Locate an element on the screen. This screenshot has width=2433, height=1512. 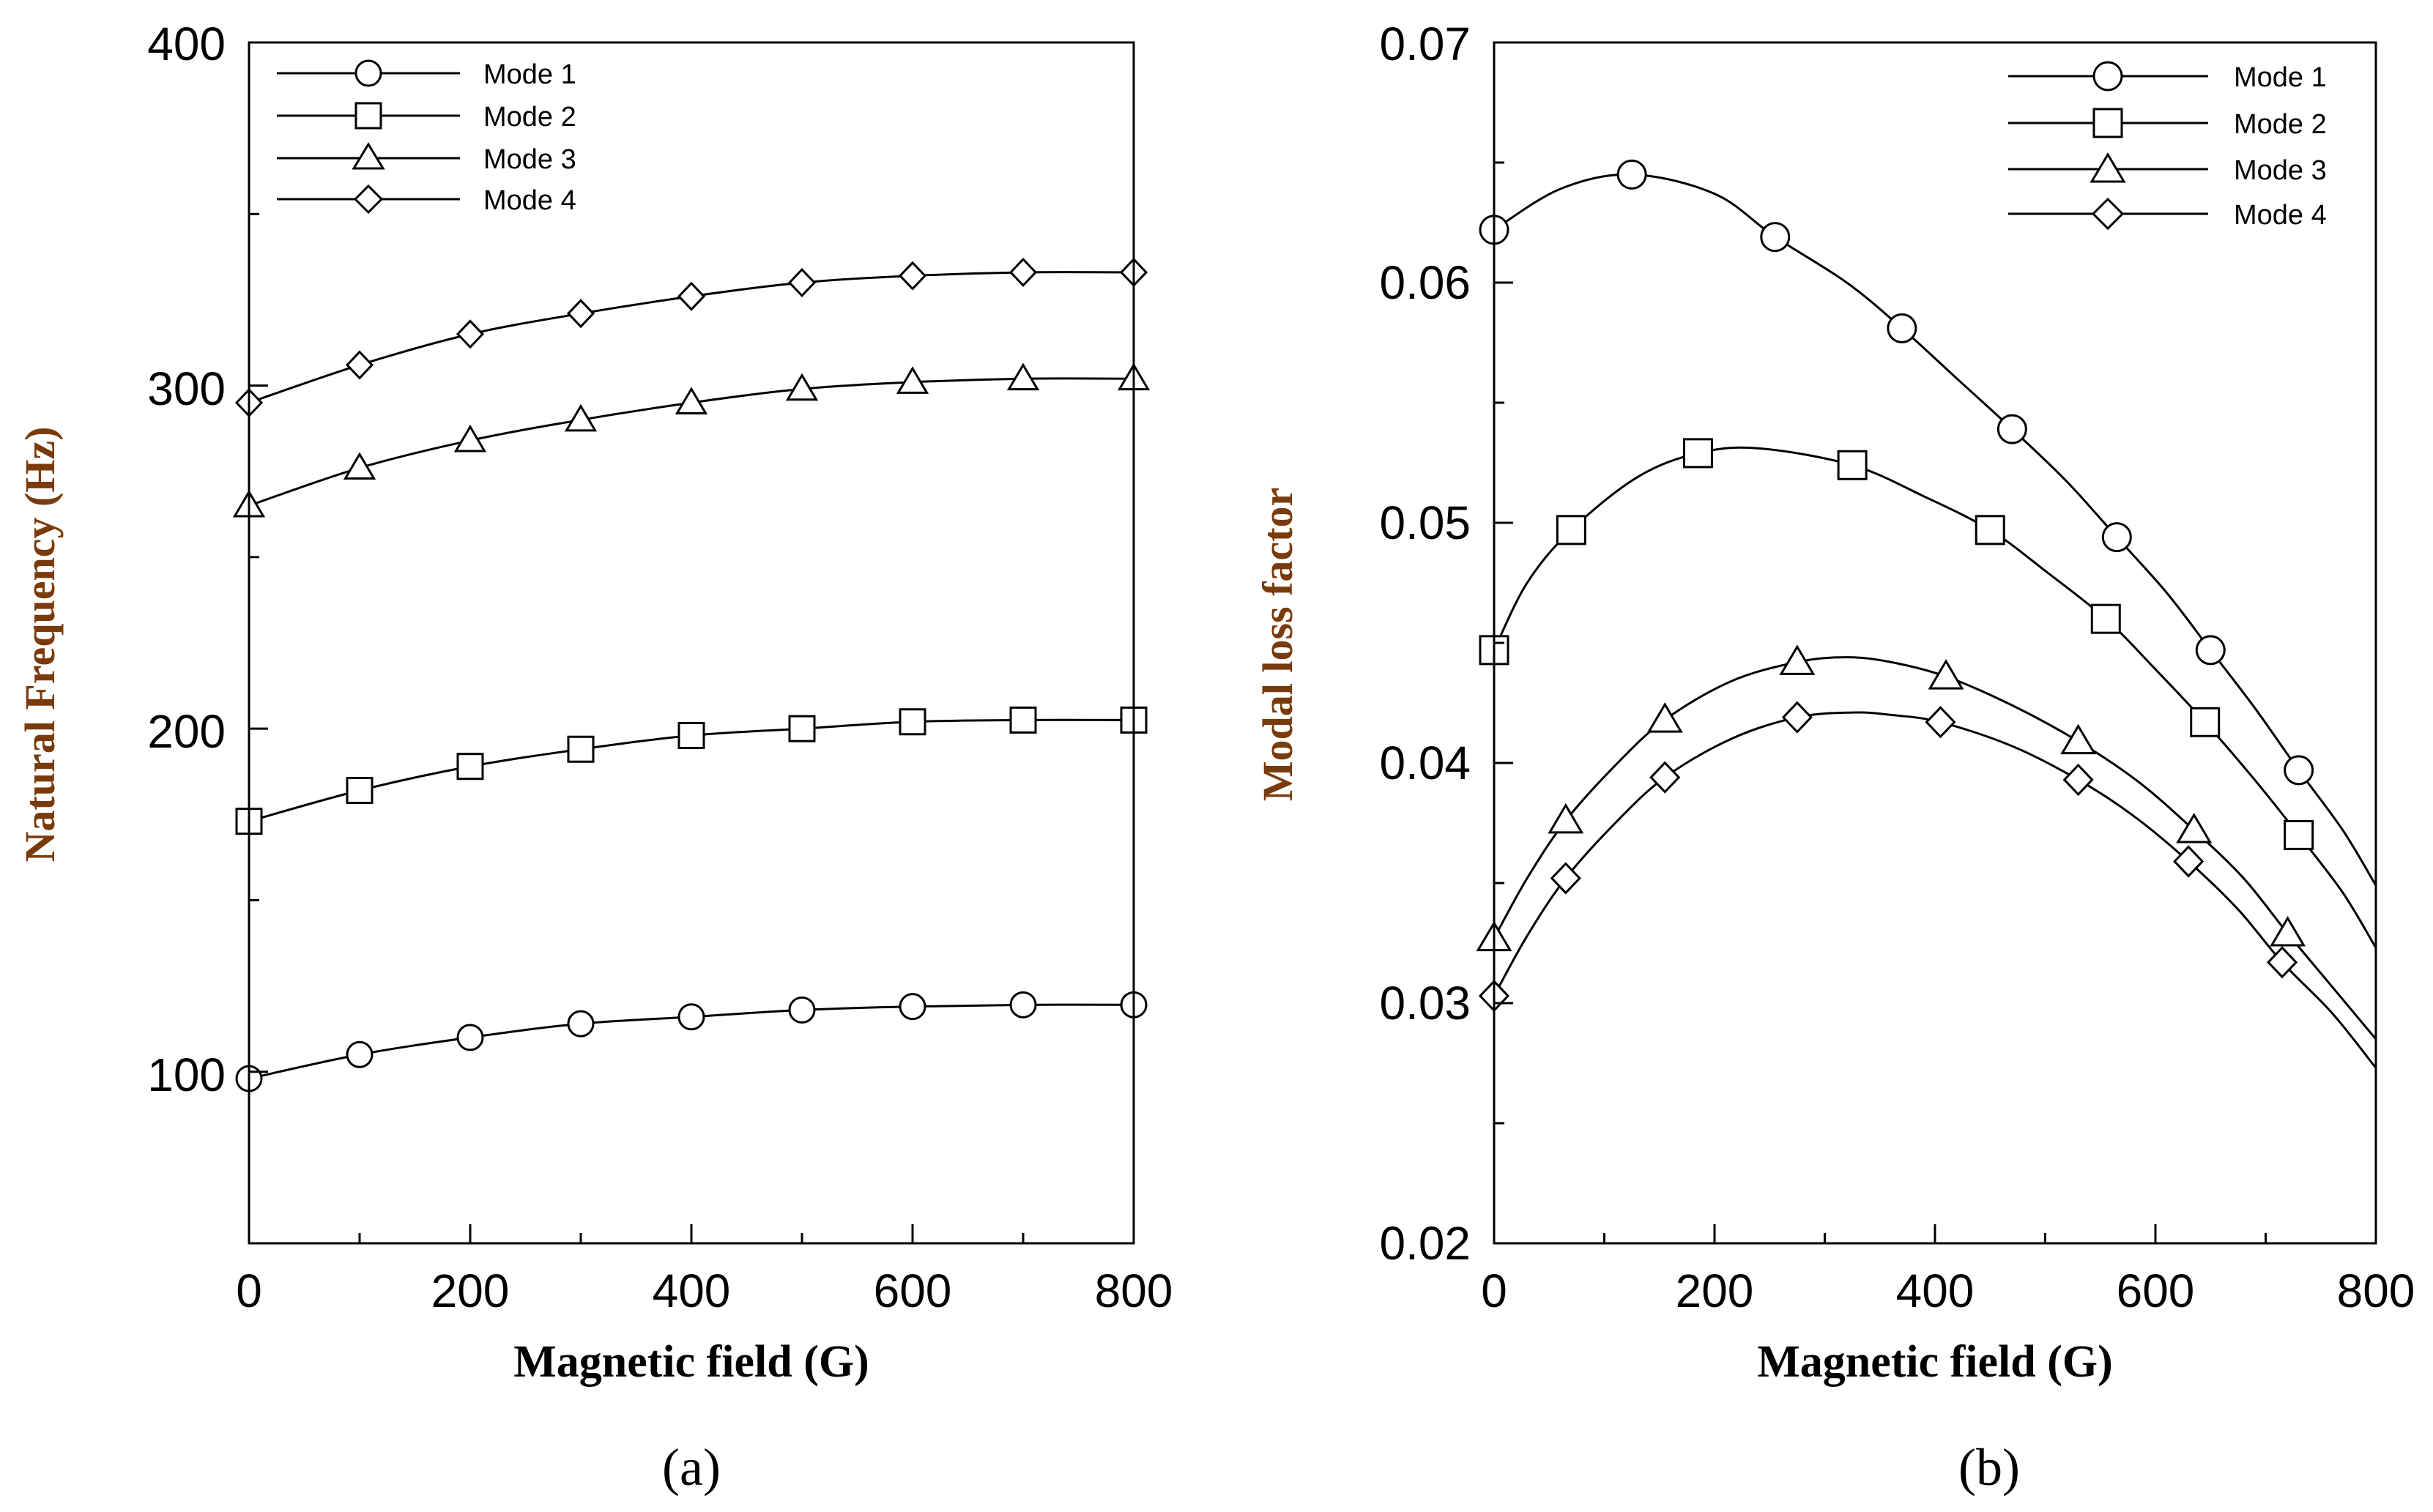
panel-b-xtick-label: 600 is located at coordinates (2156, 1291).